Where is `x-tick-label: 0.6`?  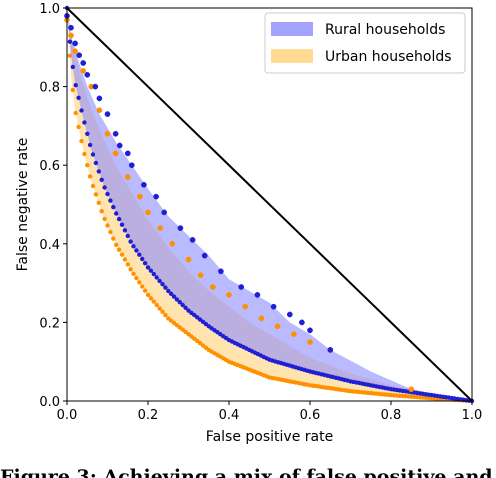 x-tick-label: 0.6 is located at coordinates (310, 415).